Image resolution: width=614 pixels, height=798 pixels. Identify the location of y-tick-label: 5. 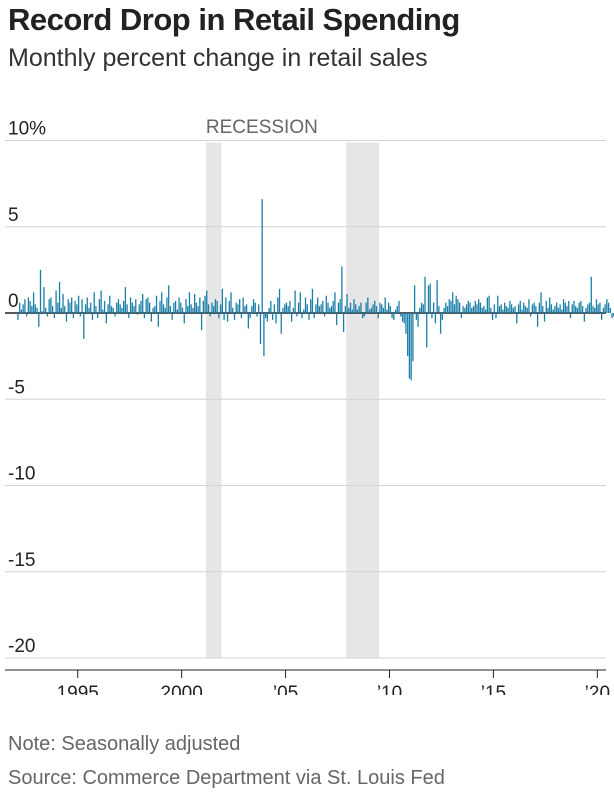
(13, 215).